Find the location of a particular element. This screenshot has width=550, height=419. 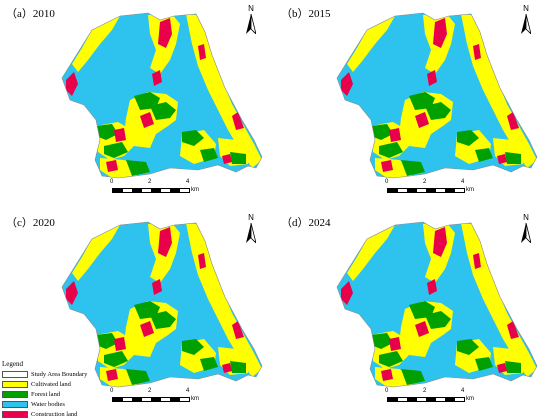

panel-label: （c）2020 is located at coordinates (30, 223).